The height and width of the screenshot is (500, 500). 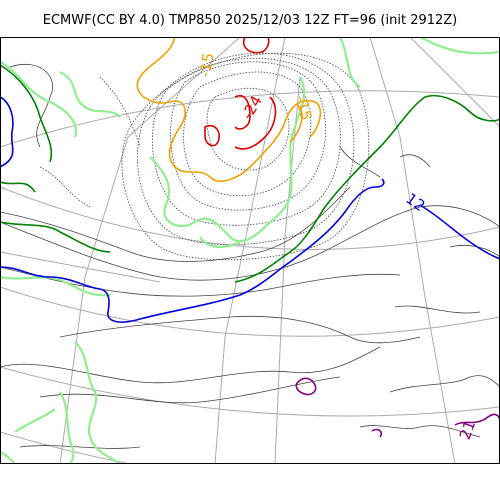 I want to click on contour-plus21, so click(x=397, y=407).